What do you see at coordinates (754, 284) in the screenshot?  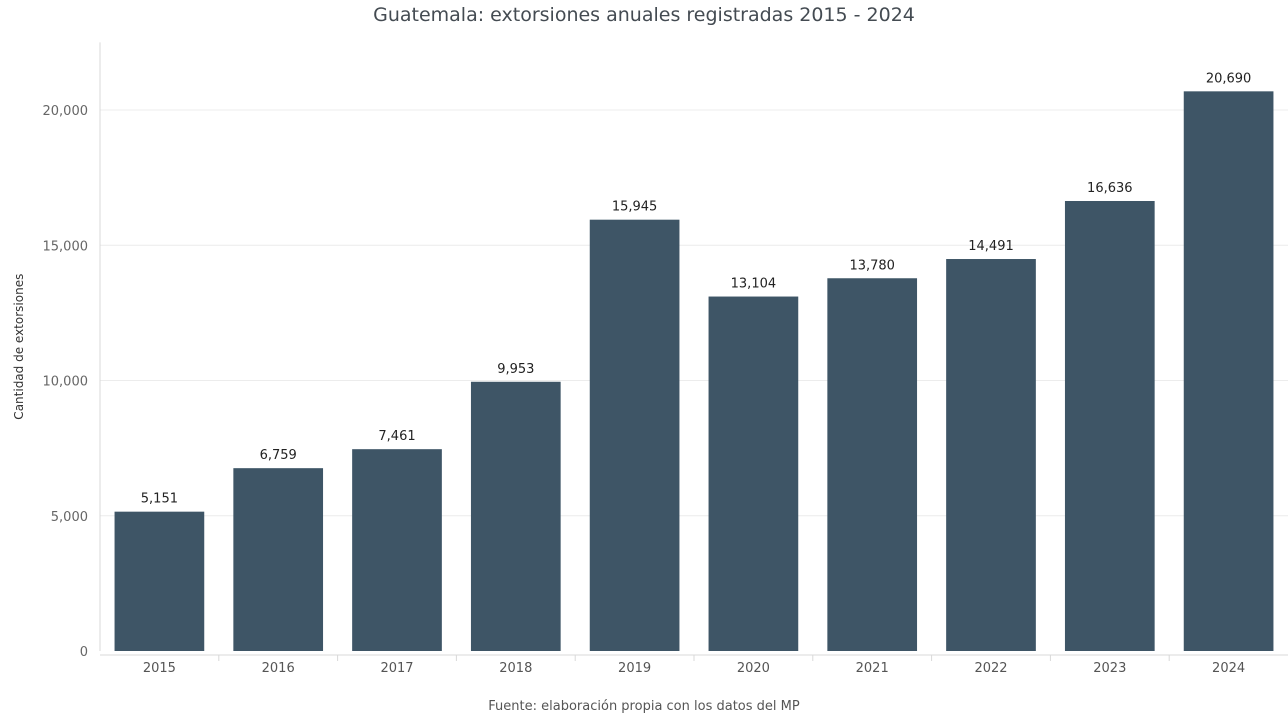 I see `data-label: 13,104` at bounding box center [754, 284].